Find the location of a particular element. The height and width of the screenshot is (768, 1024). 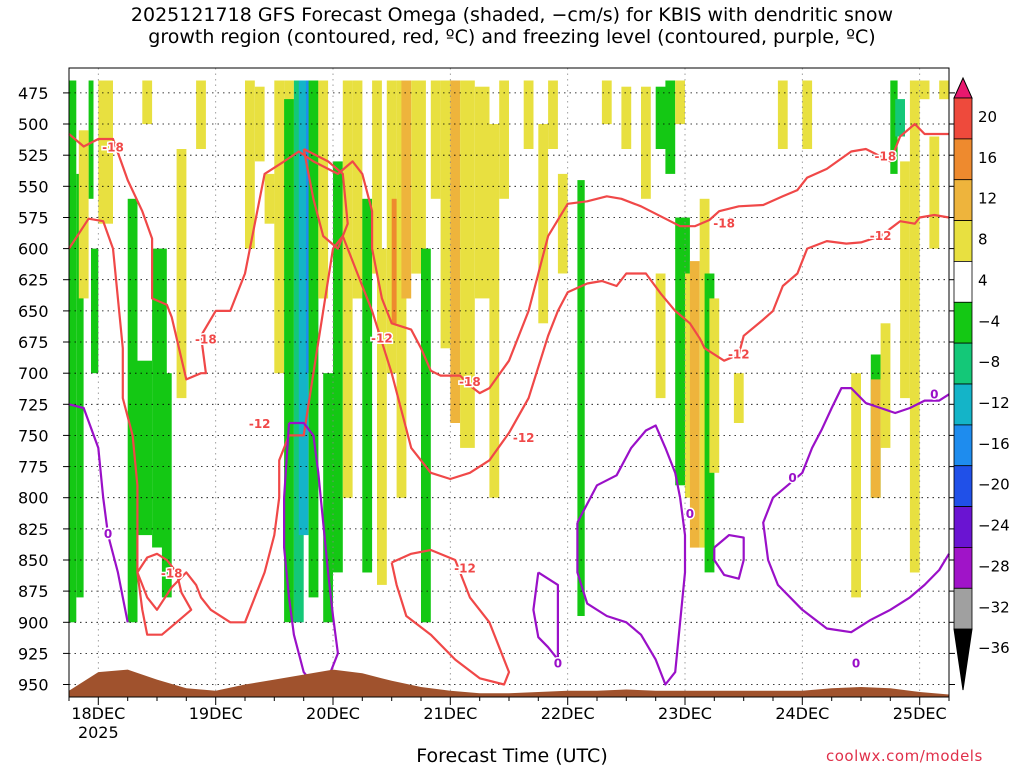

terrain-surface is located at coordinates (509, 683).